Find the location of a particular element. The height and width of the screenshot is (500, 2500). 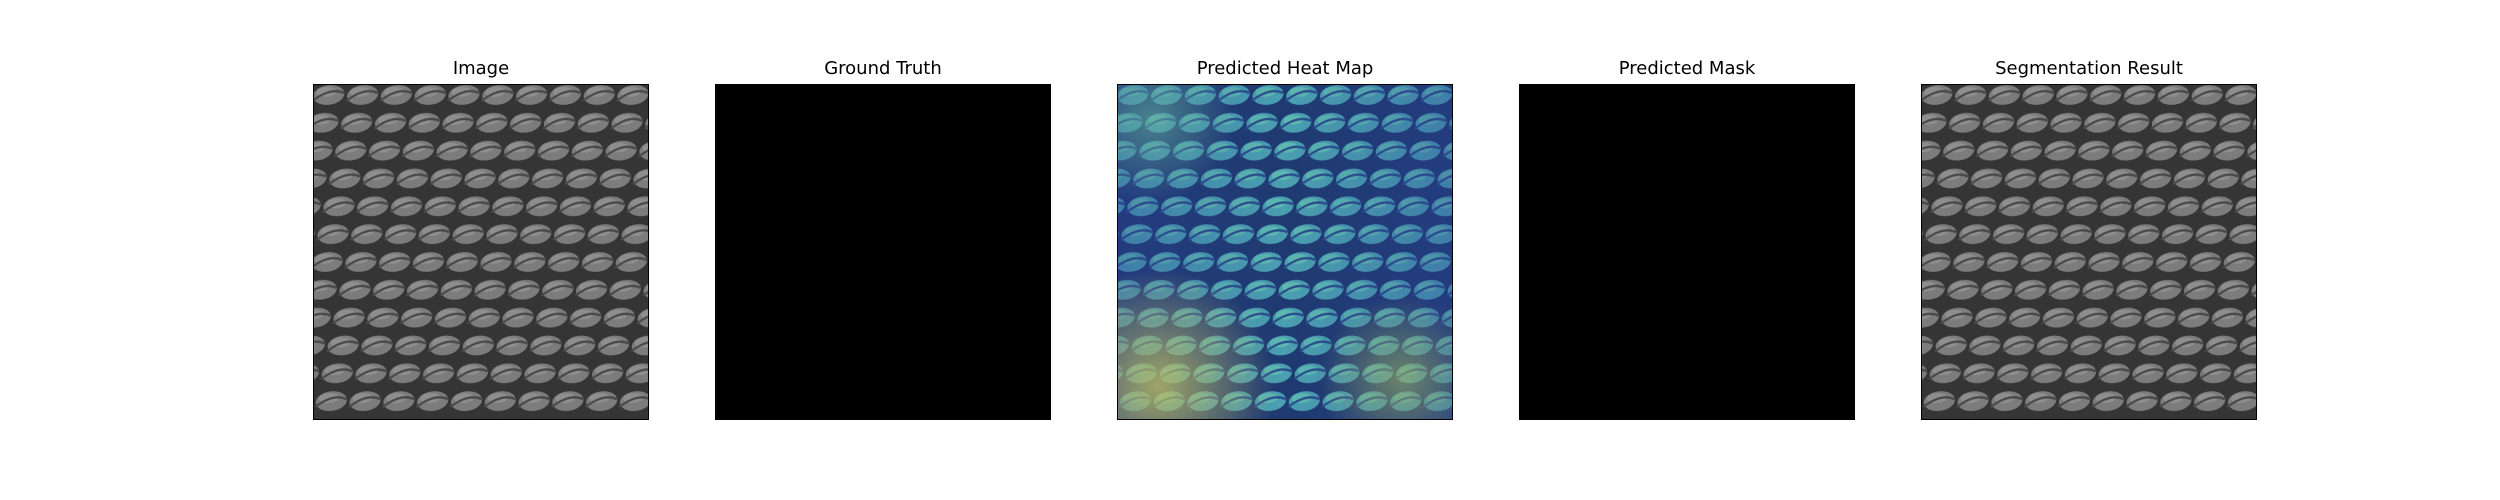

texture-image is located at coordinates (481, 252).